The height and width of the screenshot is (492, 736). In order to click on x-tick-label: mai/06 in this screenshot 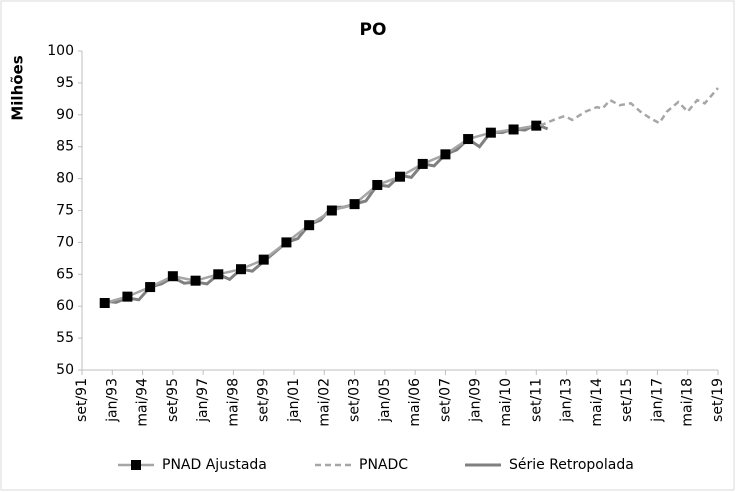, I will do `click(415, 402)`.